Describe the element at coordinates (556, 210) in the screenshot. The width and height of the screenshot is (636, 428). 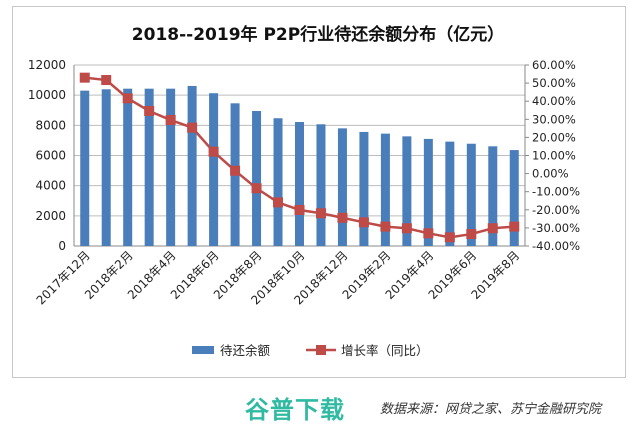
I see `y-right-tick-label: -20.00%` at that location.